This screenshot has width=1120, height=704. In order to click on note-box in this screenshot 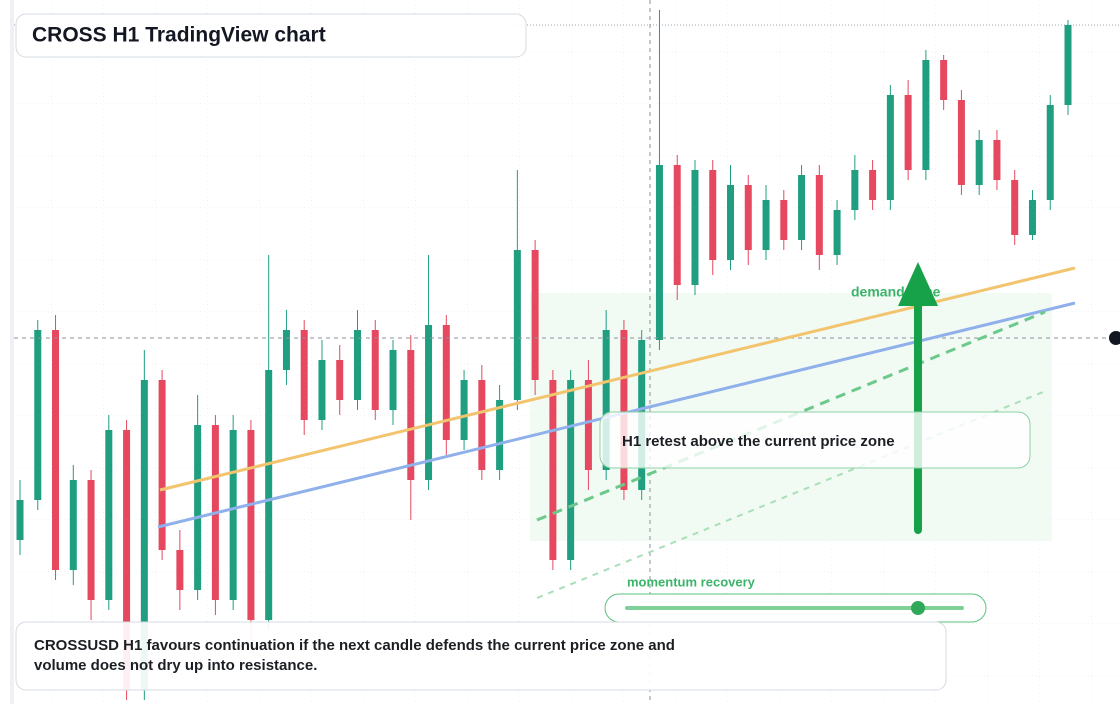, I will do `click(481, 656)`.